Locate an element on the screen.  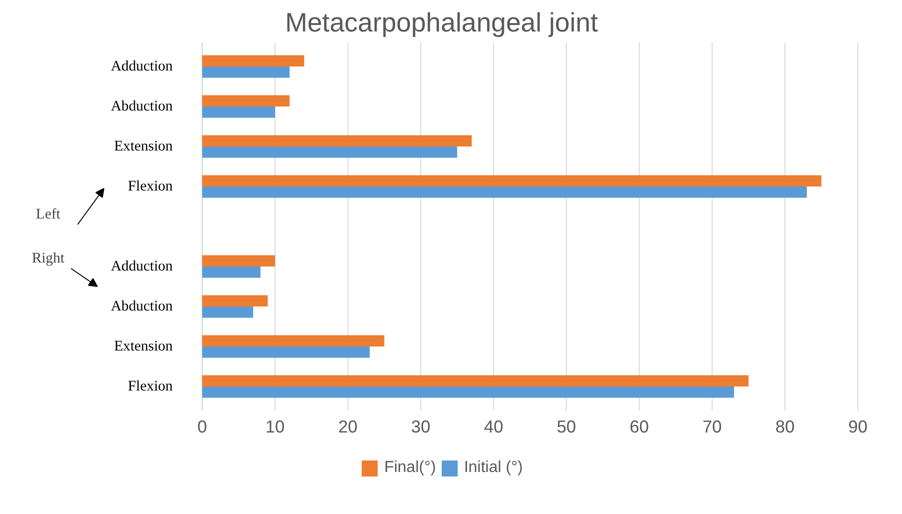
x-tick-label: 10 is located at coordinates (275, 426).